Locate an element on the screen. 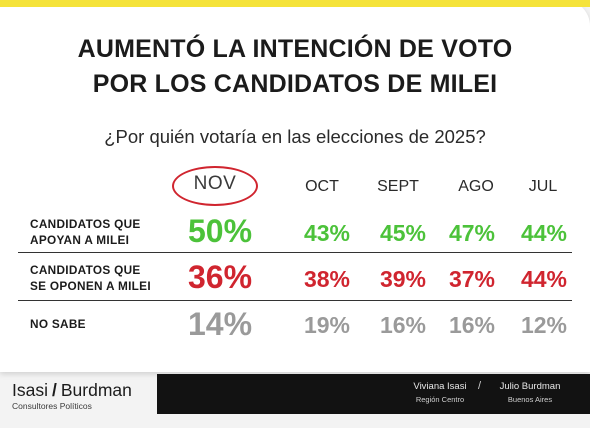  footer-person1-name: Viviana Isasi is located at coordinates (440, 386).